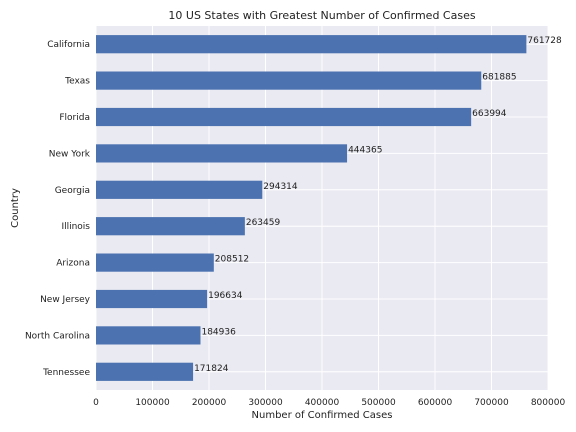  What do you see at coordinates (232, 260) in the screenshot?
I see `data-label: 208512` at bounding box center [232, 260].